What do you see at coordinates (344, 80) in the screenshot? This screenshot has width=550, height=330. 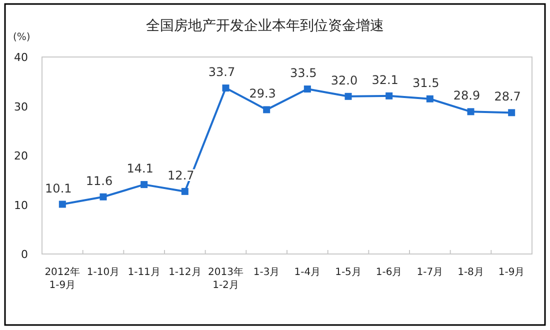 I see `data-label: 32.0` at bounding box center [344, 80].